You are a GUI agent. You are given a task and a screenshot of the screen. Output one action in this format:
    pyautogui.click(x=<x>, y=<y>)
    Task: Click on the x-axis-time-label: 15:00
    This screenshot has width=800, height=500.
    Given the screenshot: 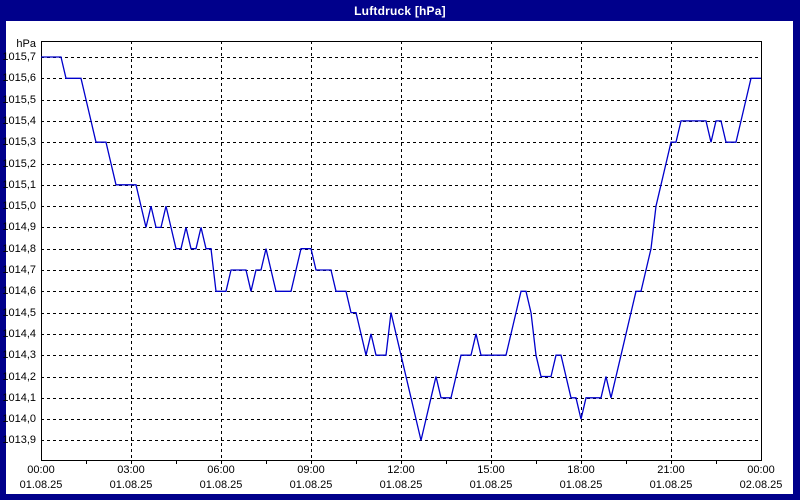 What is the action you would take?
    pyautogui.click(x=491, y=470)
    